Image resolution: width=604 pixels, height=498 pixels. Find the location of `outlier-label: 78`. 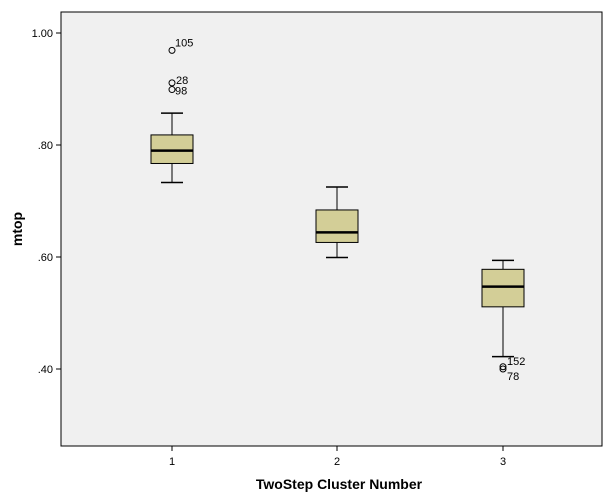

outlier-label: 78 is located at coordinates (513, 377).